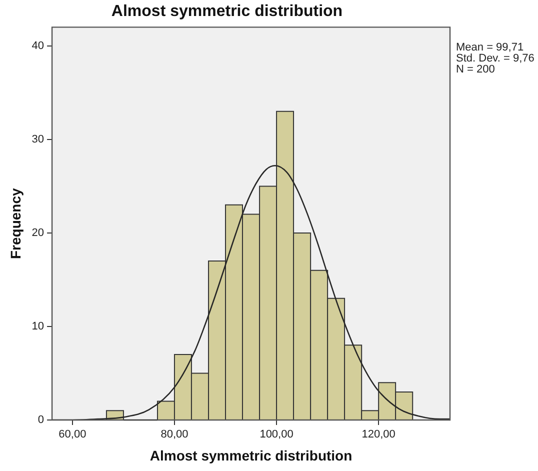 Image resolution: width=538 pixels, height=471 pixels. Describe the element at coordinates (277, 434) in the screenshot. I see `x-tick-label: 100,00` at that location.